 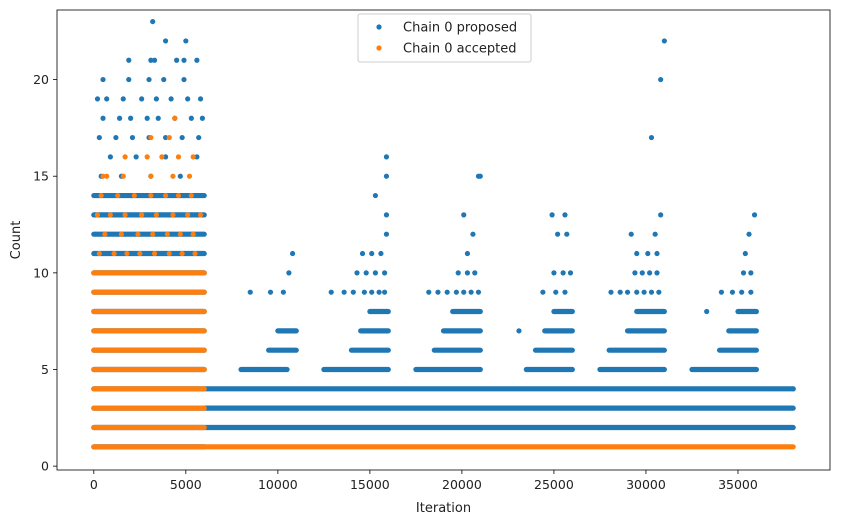 What do you see at coordinates (424, 481) in the screenshot?
I see `x-axis: 0 5000 10000 15000 20000 25000 30000 35000` at bounding box center [424, 481].